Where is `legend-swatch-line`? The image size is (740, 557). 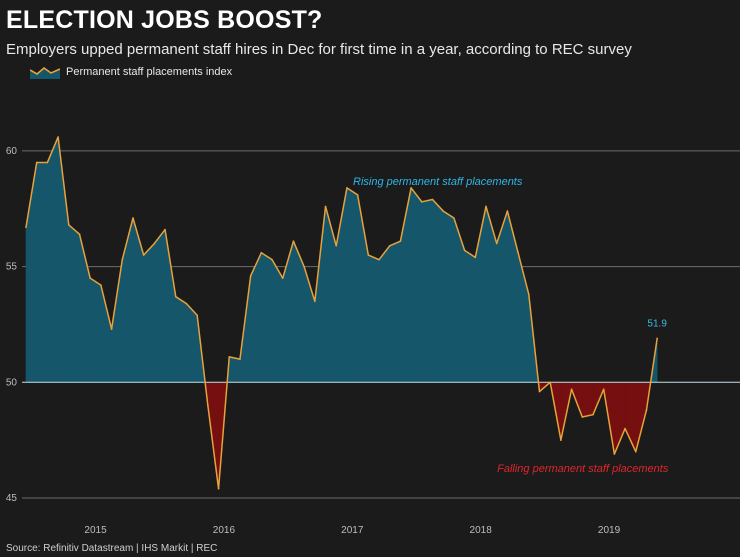
legend-swatch-line is located at coordinates (45, 70).